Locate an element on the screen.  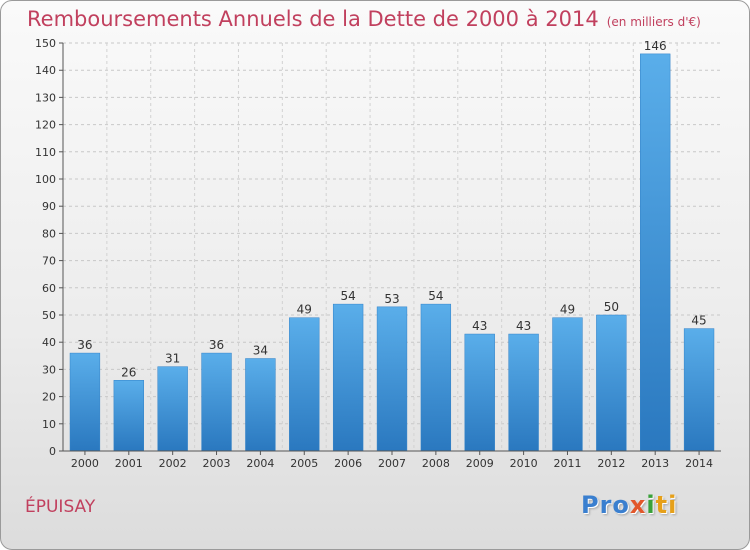
data-label-2008: 54 is located at coordinates (435, 296).